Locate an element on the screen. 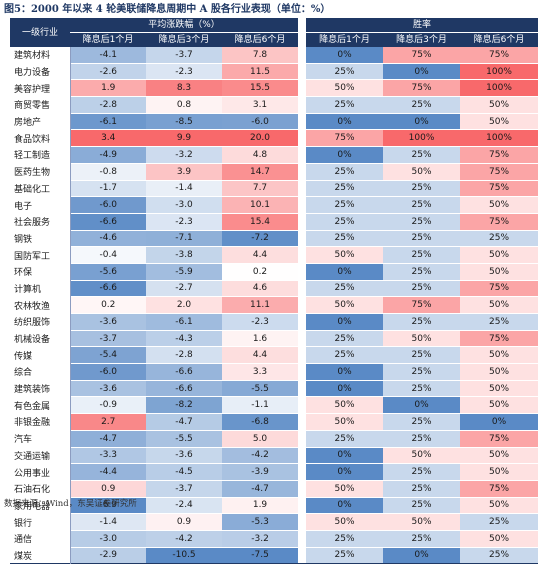  avg-change-3m-cell: -3.0 is located at coordinates (184, 205).